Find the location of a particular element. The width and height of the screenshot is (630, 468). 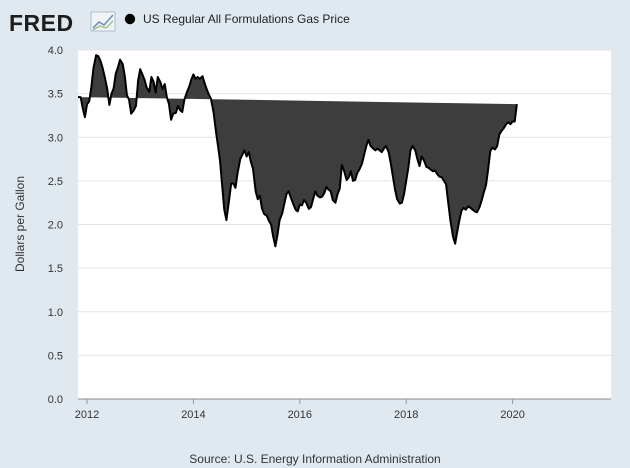

y-tick-label: 2.0 is located at coordinates (55, 226).